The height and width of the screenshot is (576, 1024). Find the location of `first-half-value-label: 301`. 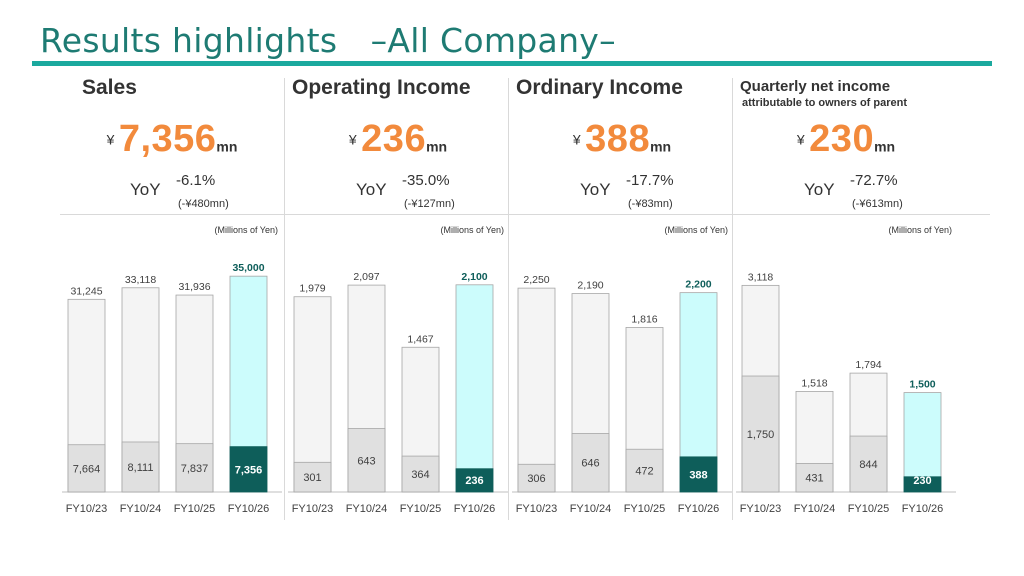

first-half-value-label: 301 is located at coordinates (312, 478).